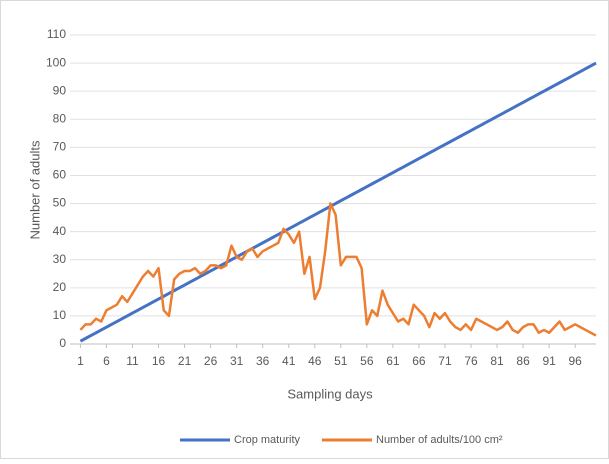 Image resolution: width=609 pixels, height=464 pixels. What do you see at coordinates (60, 203) in the screenshot?
I see `y-tick-label: 50` at bounding box center [60, 203].